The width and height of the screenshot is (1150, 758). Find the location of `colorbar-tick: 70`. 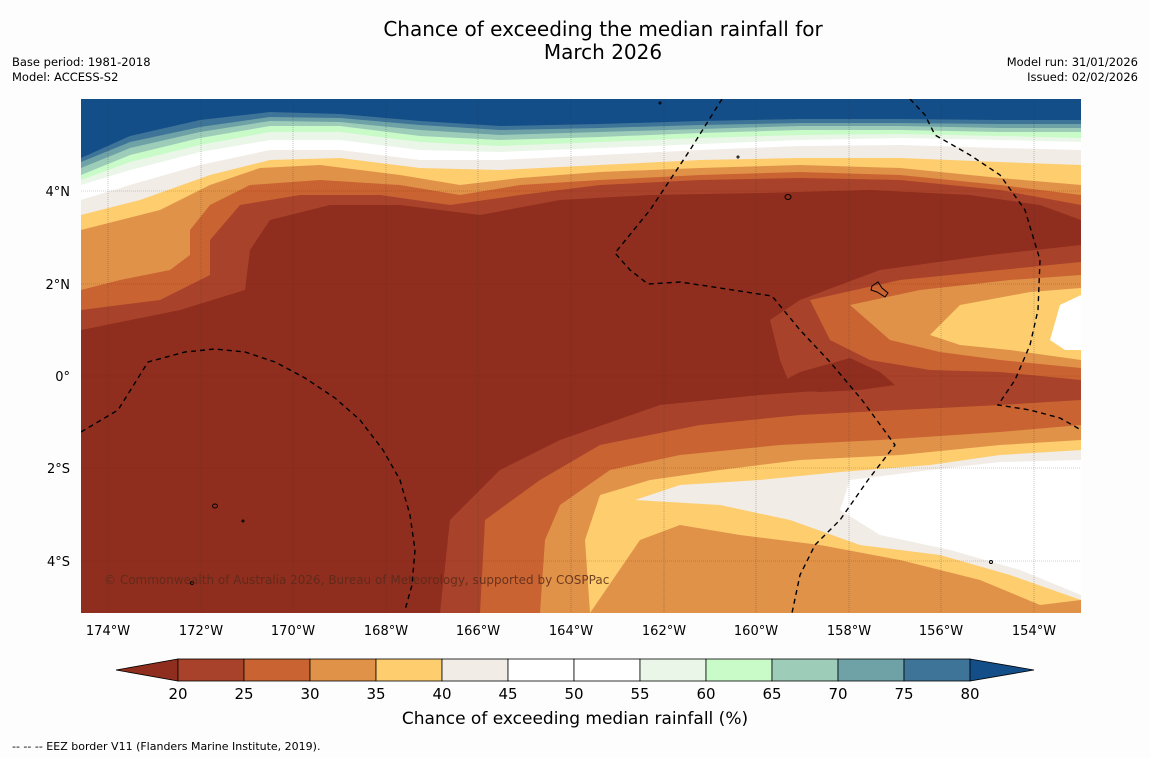

colorbar-tick: 70 is located at coordinates (837, 694).